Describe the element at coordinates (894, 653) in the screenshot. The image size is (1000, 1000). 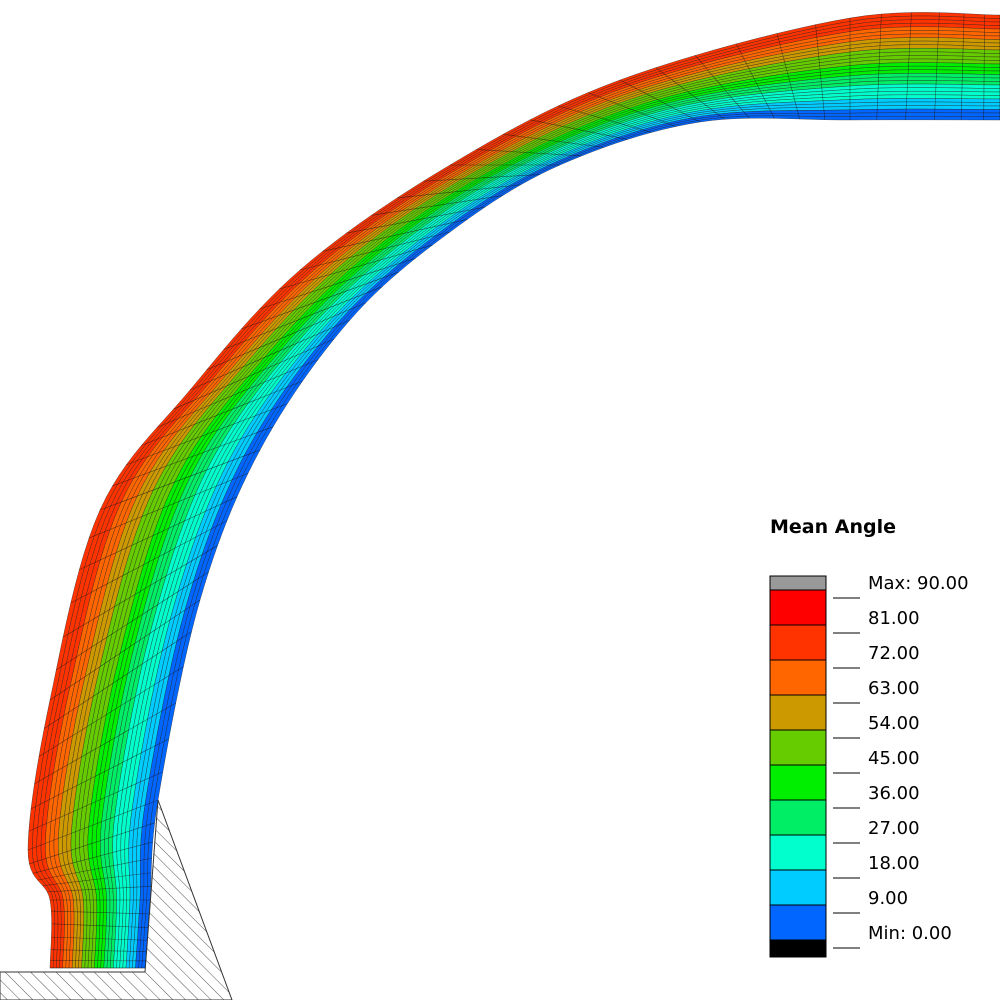
I see `legend-label: 72.00` at that location.